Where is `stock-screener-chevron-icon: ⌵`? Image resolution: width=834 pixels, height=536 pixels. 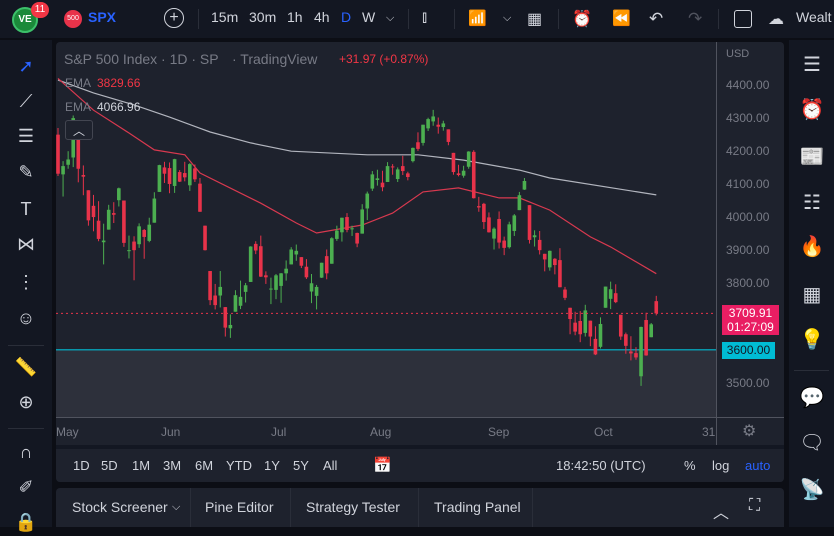 stock-screener-chevron-icon: ⌵ is located at coordinates (176, 507).